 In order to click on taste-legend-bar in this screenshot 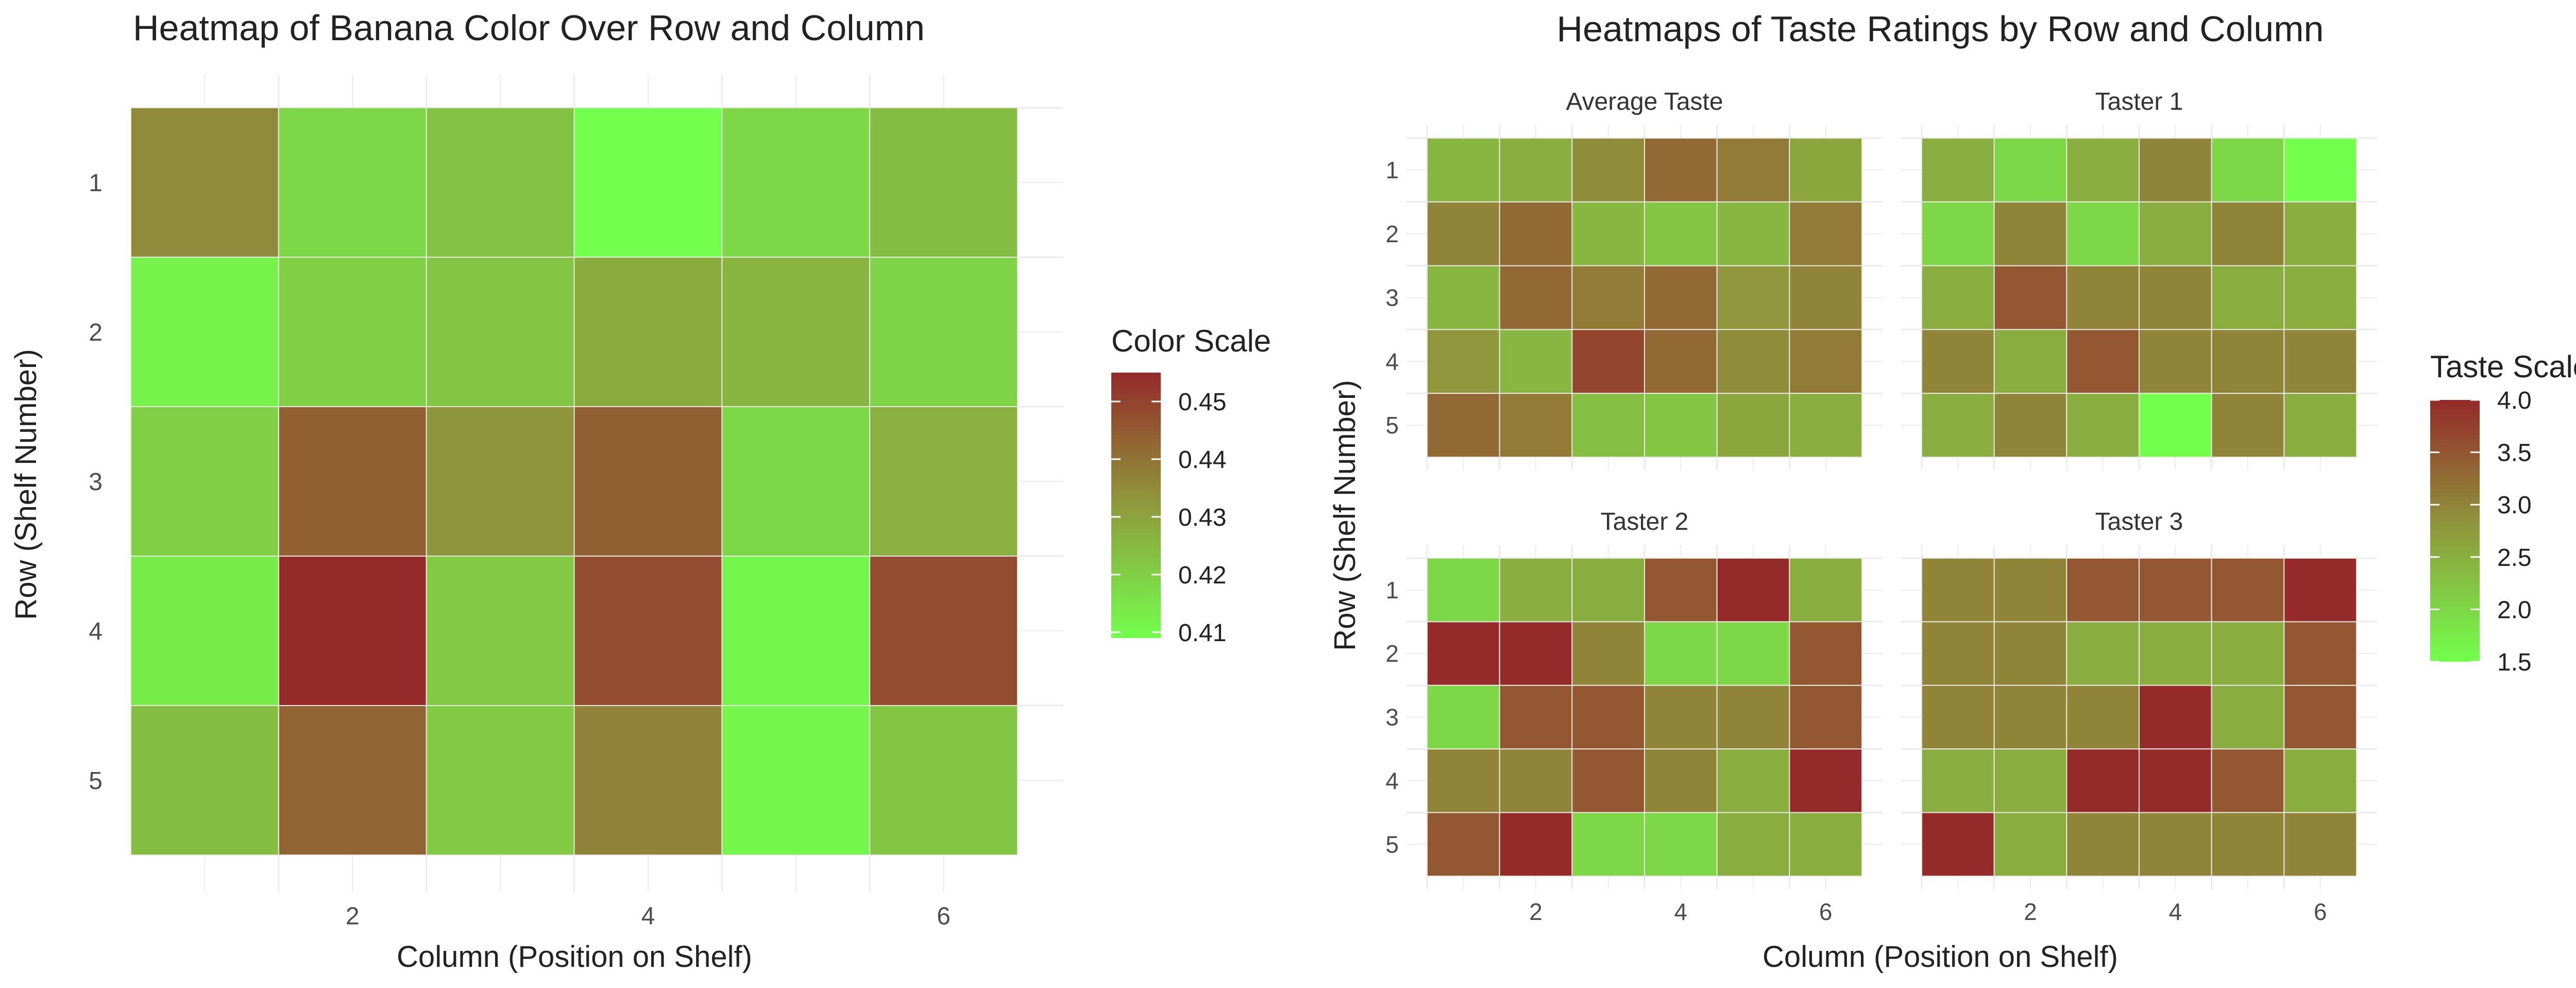, I will do `click(2455, 531)`.